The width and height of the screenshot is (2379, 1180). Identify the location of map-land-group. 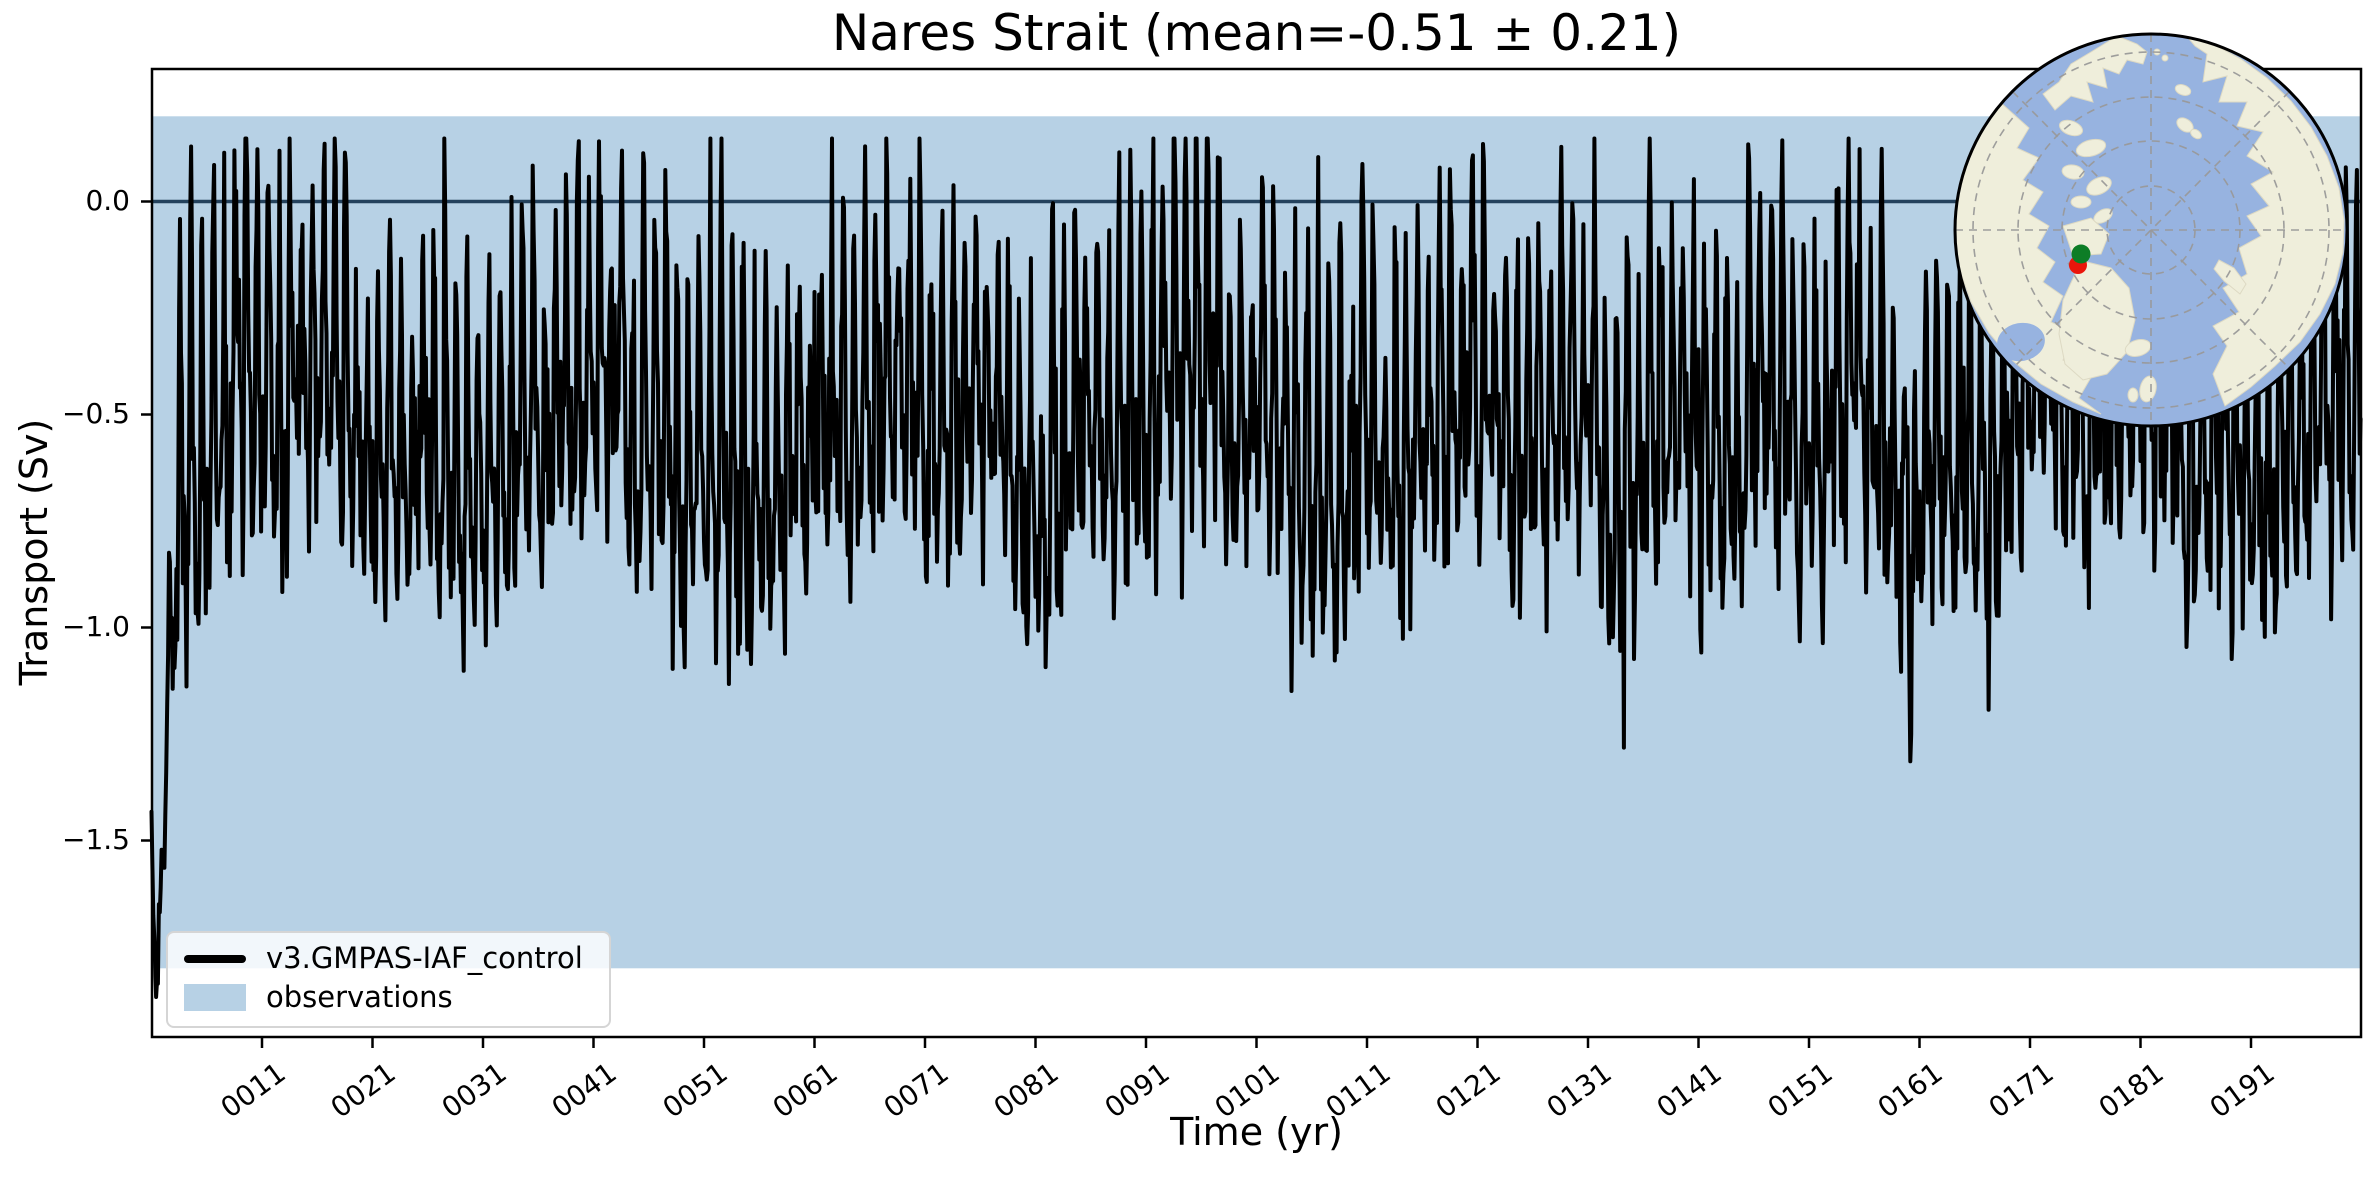
(2151, 230).